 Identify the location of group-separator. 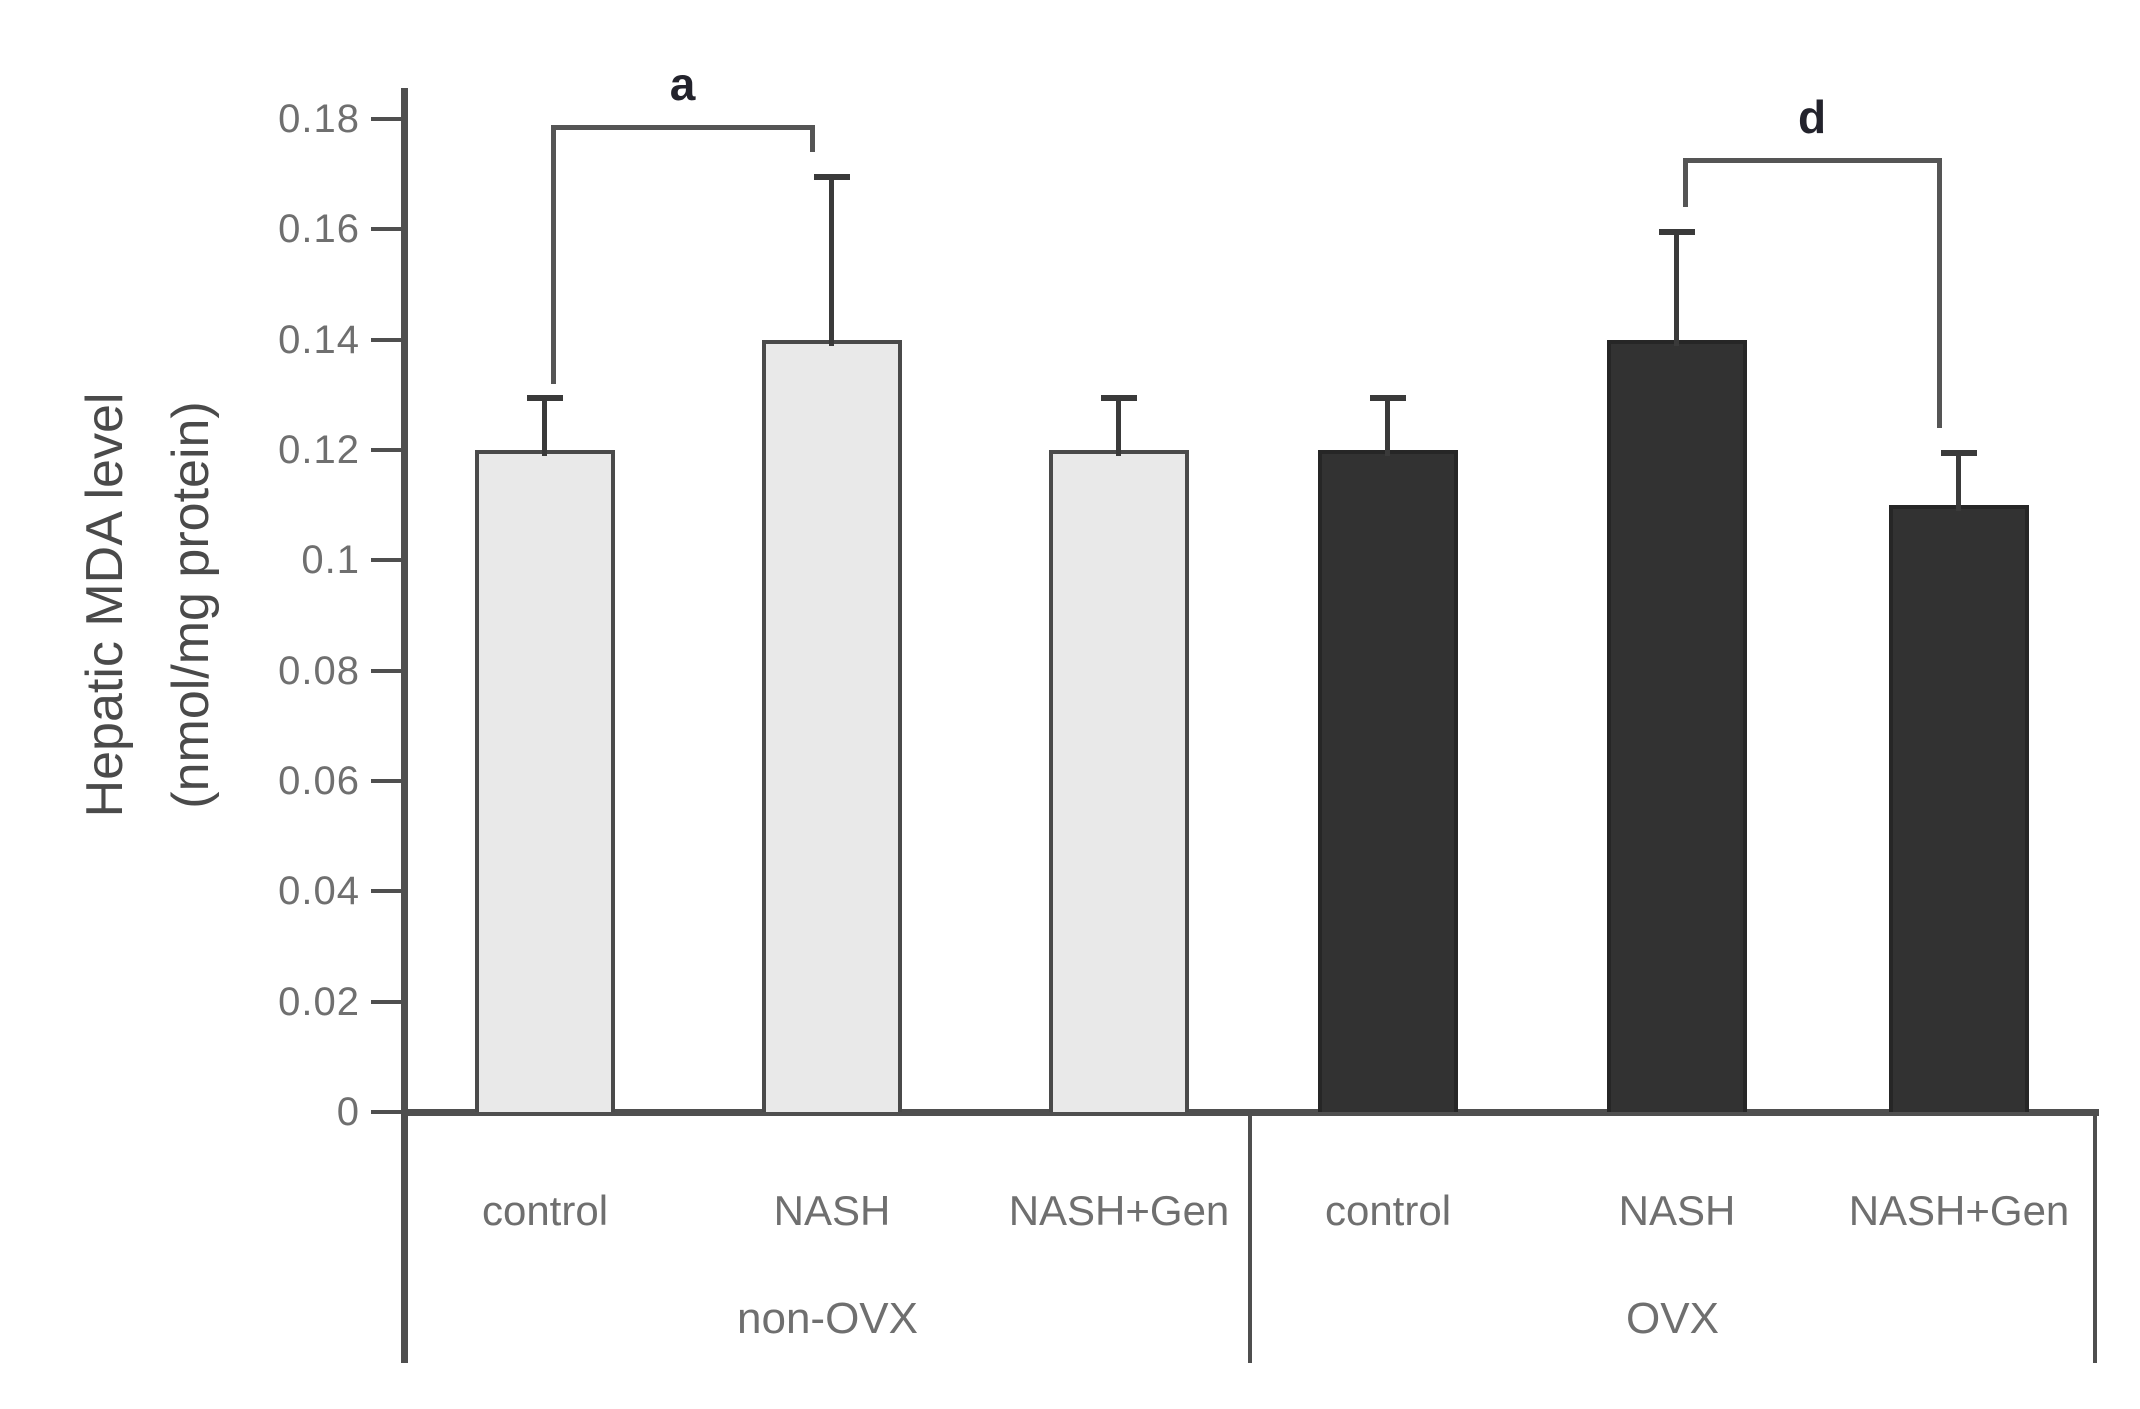
(1250, 1237).